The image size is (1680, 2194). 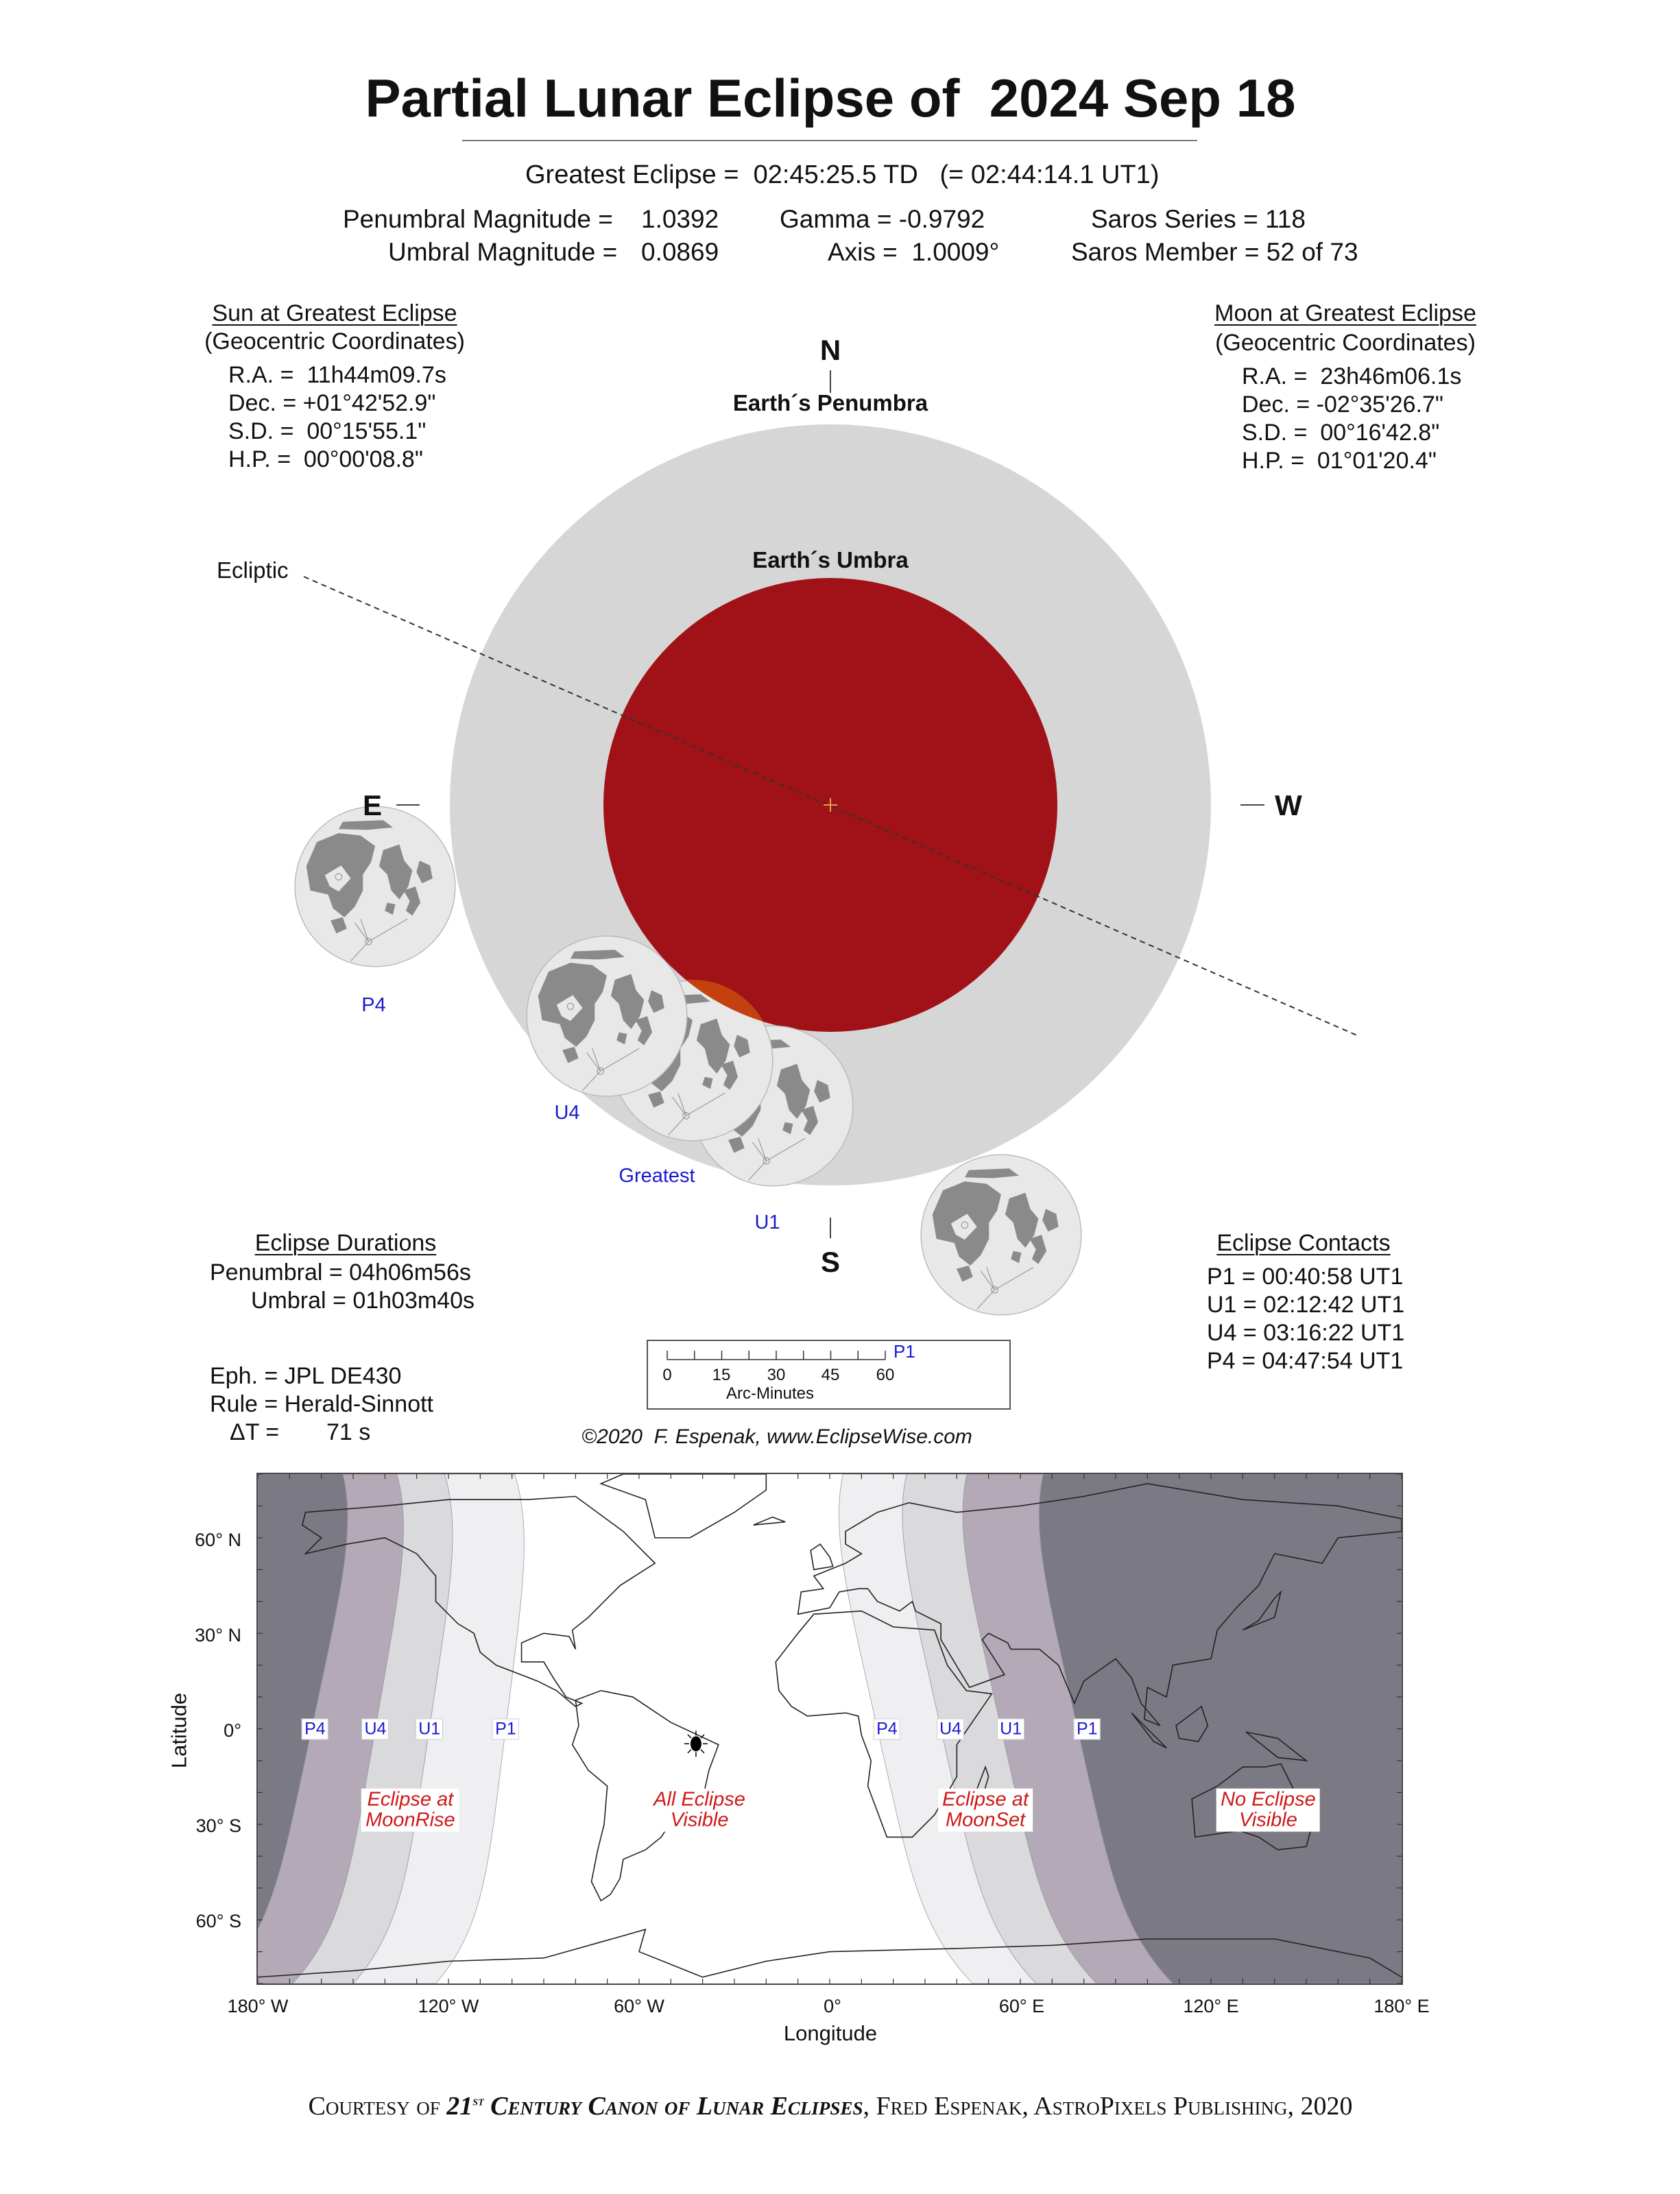 What do you see at coordinates (1306, 1333) in the screenshot?
I see `contact-u4: U4 = 03:16:22 UT1` at bounding box center [1306, 1333].